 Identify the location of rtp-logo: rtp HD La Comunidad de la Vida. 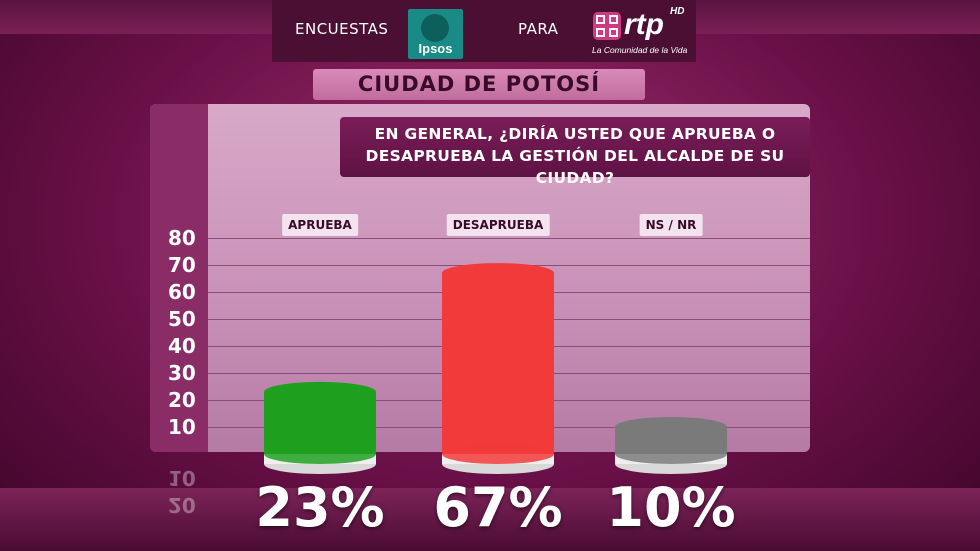
(645, 32).